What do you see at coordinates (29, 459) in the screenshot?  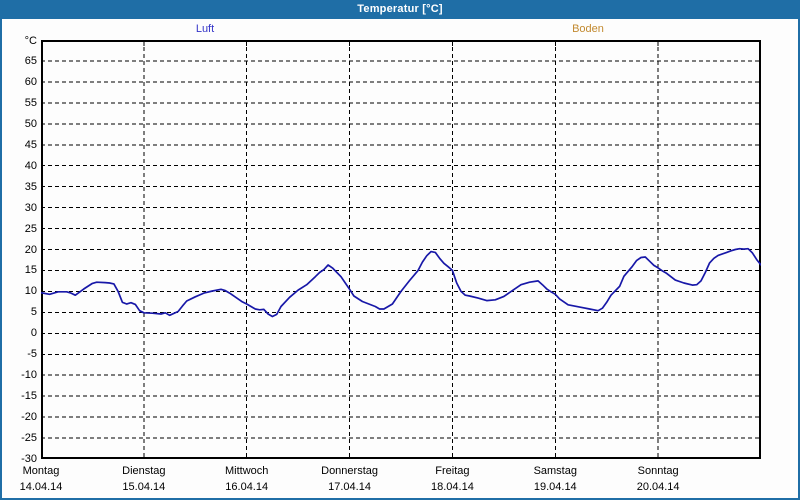 I see `y-tick-label: -30` at bounding box center [29, 459].